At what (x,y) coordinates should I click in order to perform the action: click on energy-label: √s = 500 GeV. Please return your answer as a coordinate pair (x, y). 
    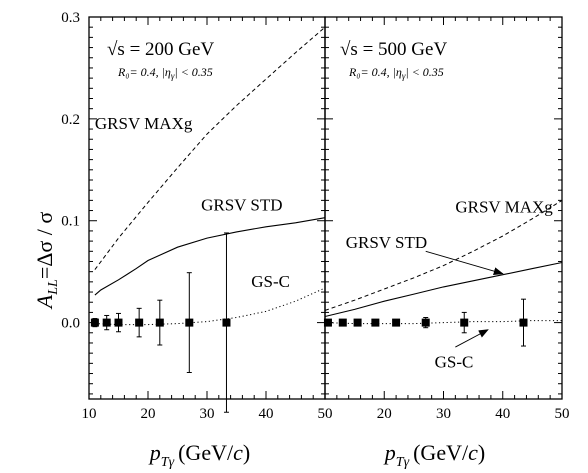
    Looking at the image, I should click on (393, 49).